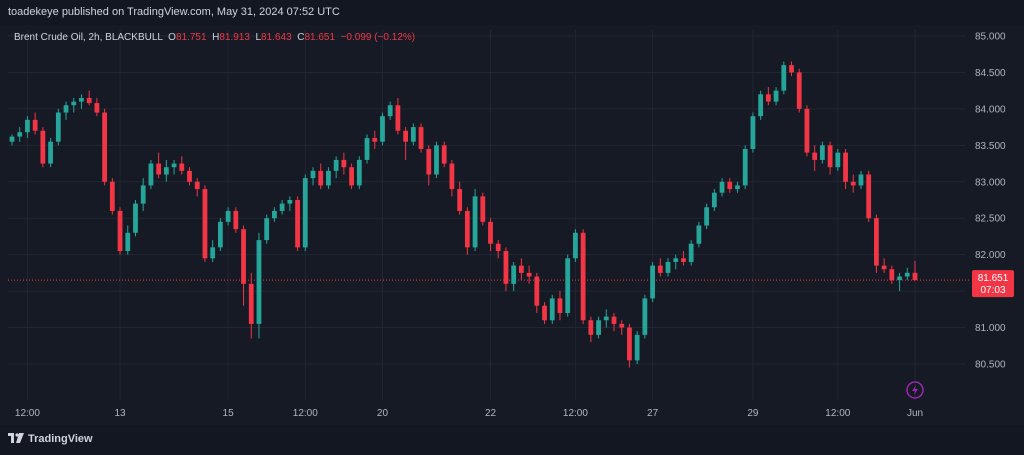 This screenshot has height=455, width=1024. I want to click on x-tick-label: 22, so click(491, 413).